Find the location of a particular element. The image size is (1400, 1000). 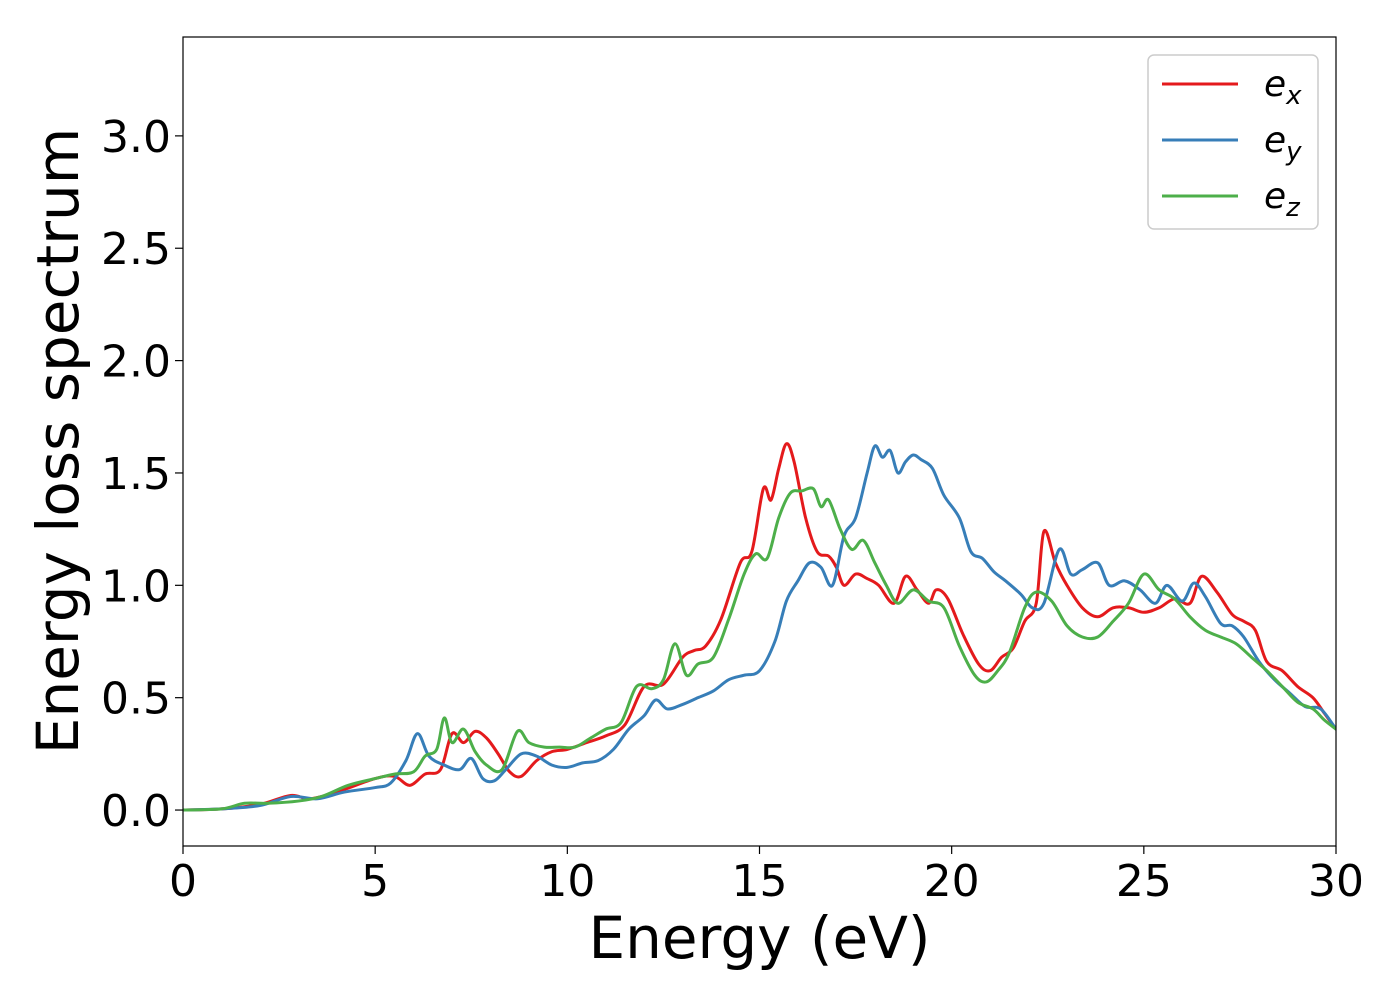

legend-label-e-x: ex is located at coordinates (1283, 87).